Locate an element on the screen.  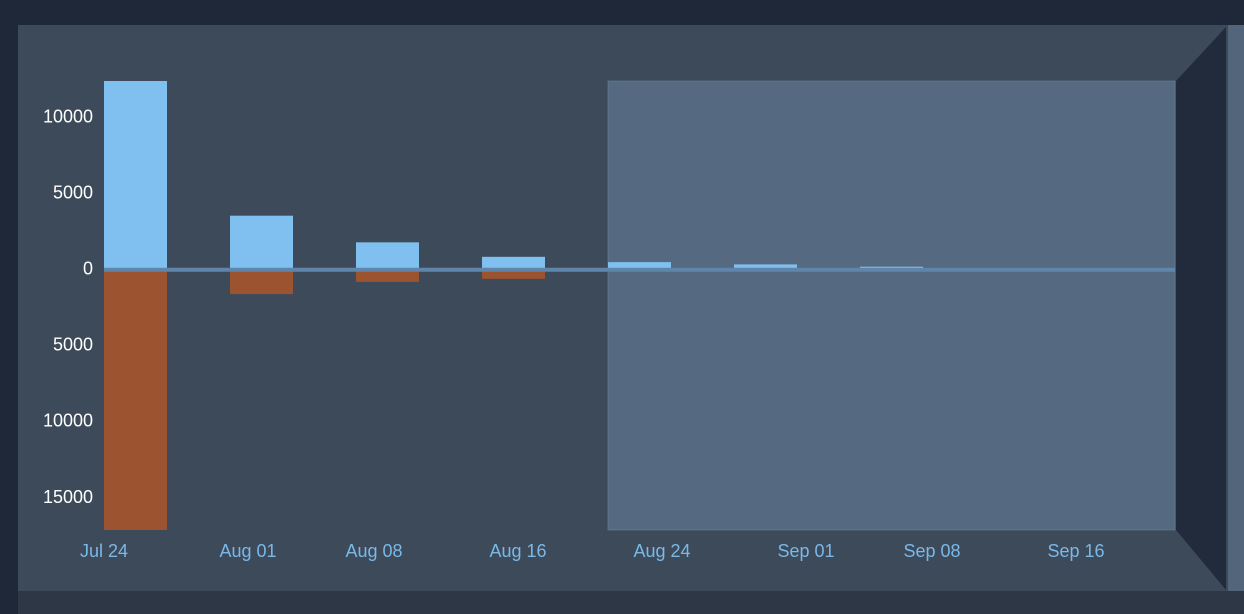
x-tick-label: Aug 08 is located at coordinates (373, 551).